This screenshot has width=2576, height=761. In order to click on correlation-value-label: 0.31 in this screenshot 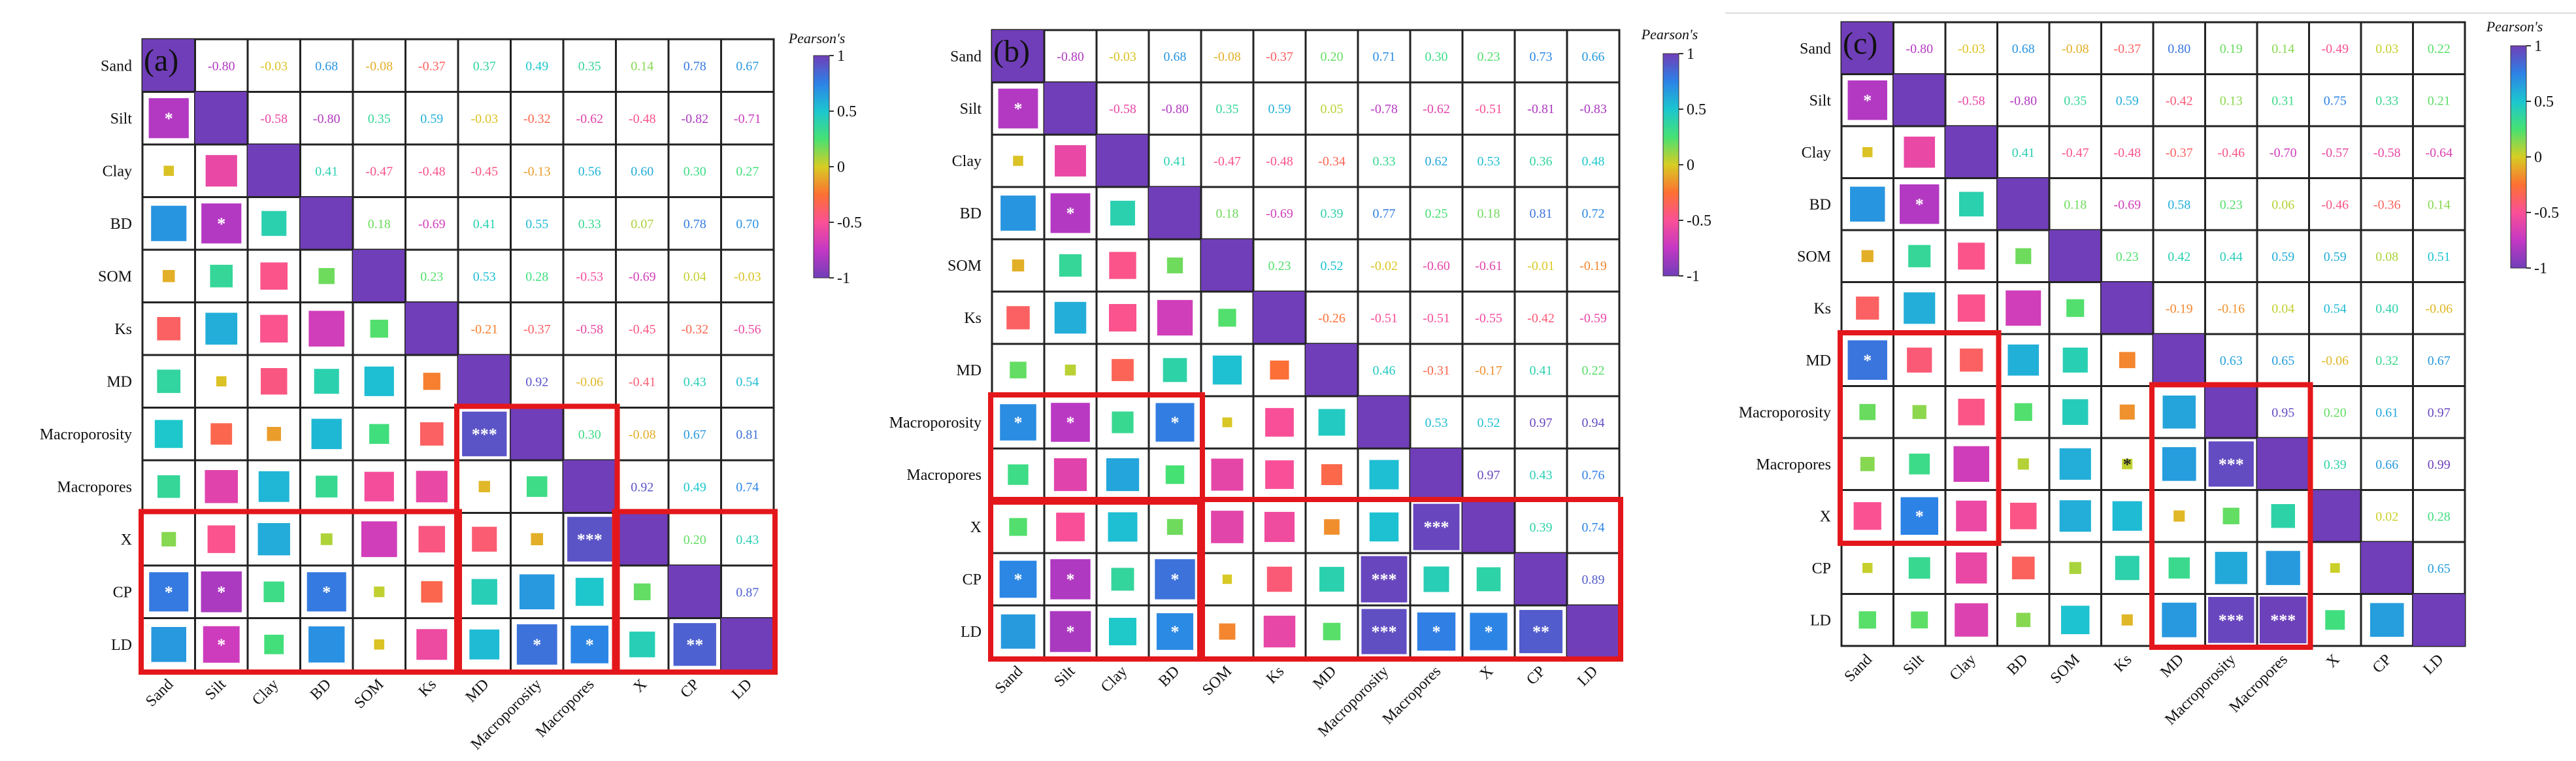, I will do `click(2282, 100)`.